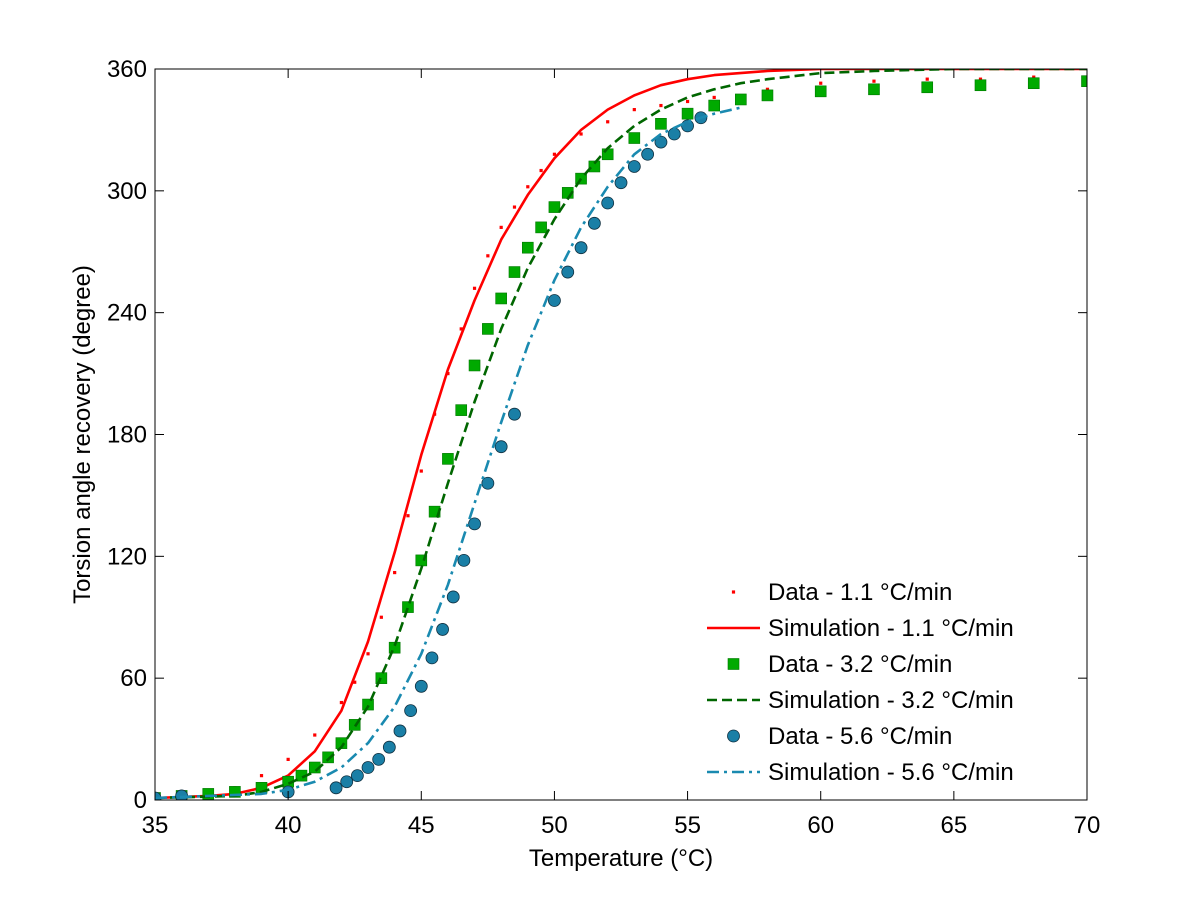 The image size is (1200, 900). Describe the element at coordinates (288, 825) in the screenshot. I see `x-tick-label: 40` at that location.